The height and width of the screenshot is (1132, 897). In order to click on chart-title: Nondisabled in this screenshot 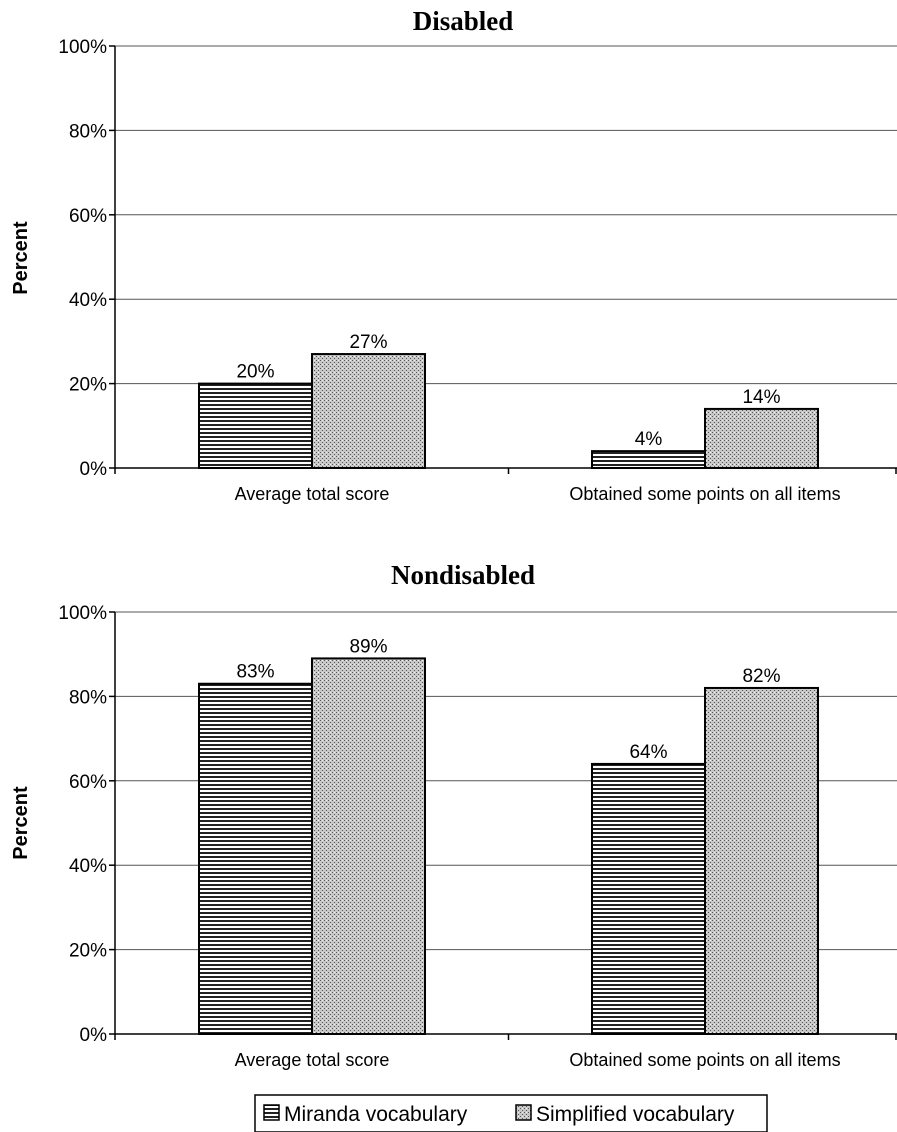, I will do `click(463, 575)`.